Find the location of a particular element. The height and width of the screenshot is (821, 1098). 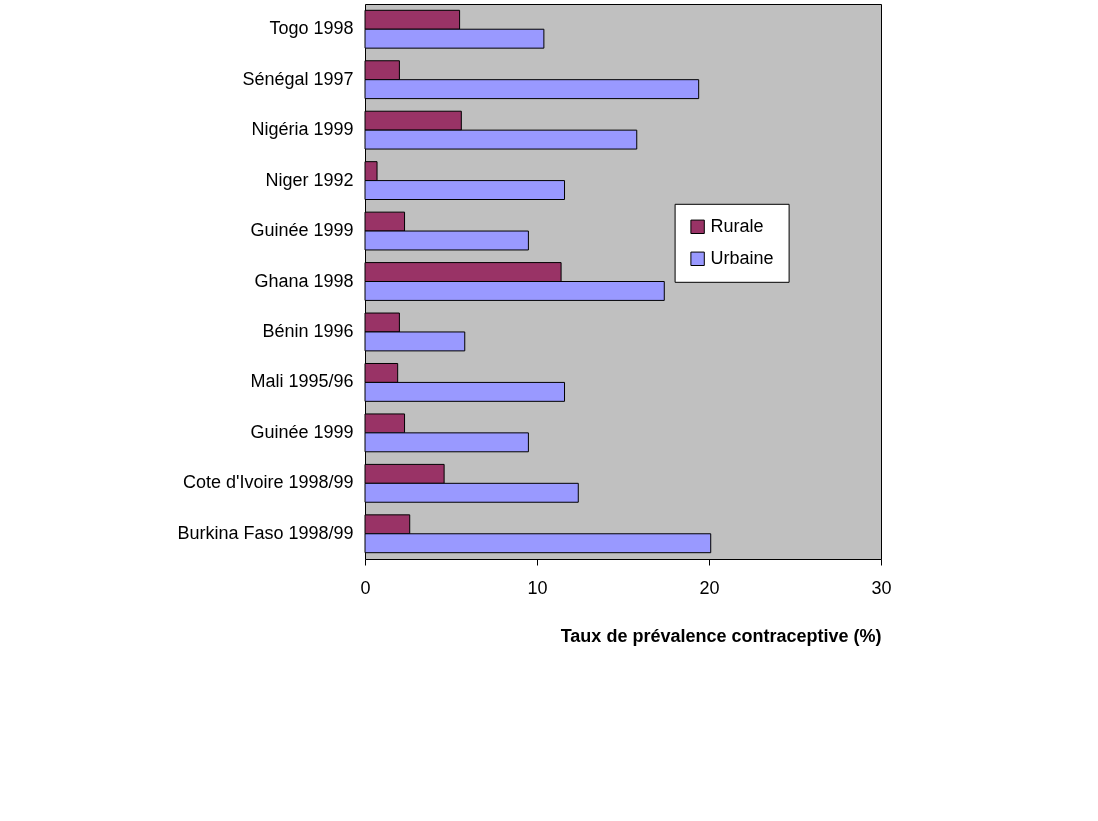

y-tick-label: Ghana 1998 is located at coordinates (304, 280).